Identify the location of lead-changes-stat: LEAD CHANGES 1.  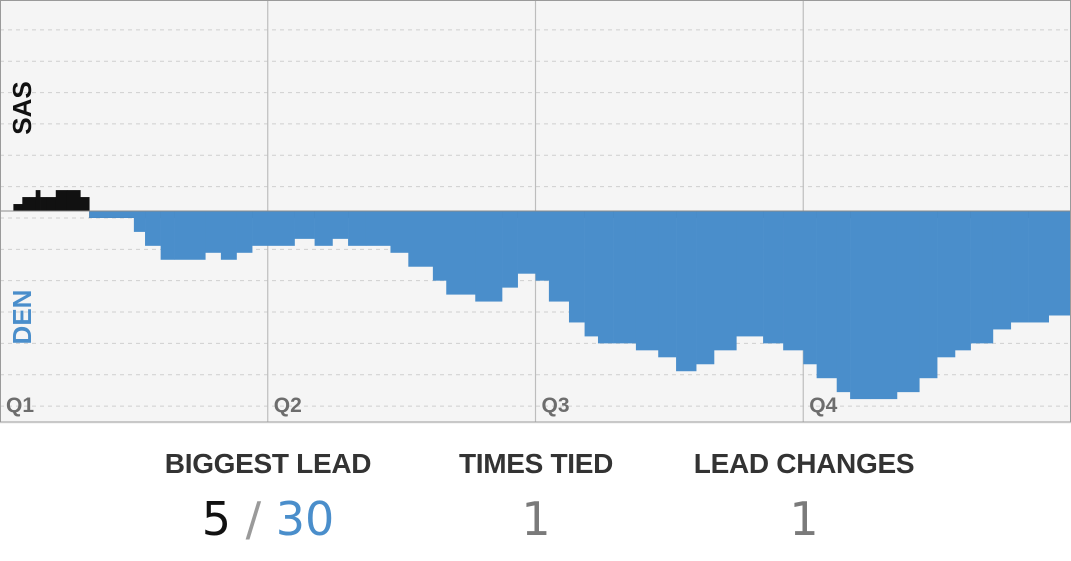
(804, 493).